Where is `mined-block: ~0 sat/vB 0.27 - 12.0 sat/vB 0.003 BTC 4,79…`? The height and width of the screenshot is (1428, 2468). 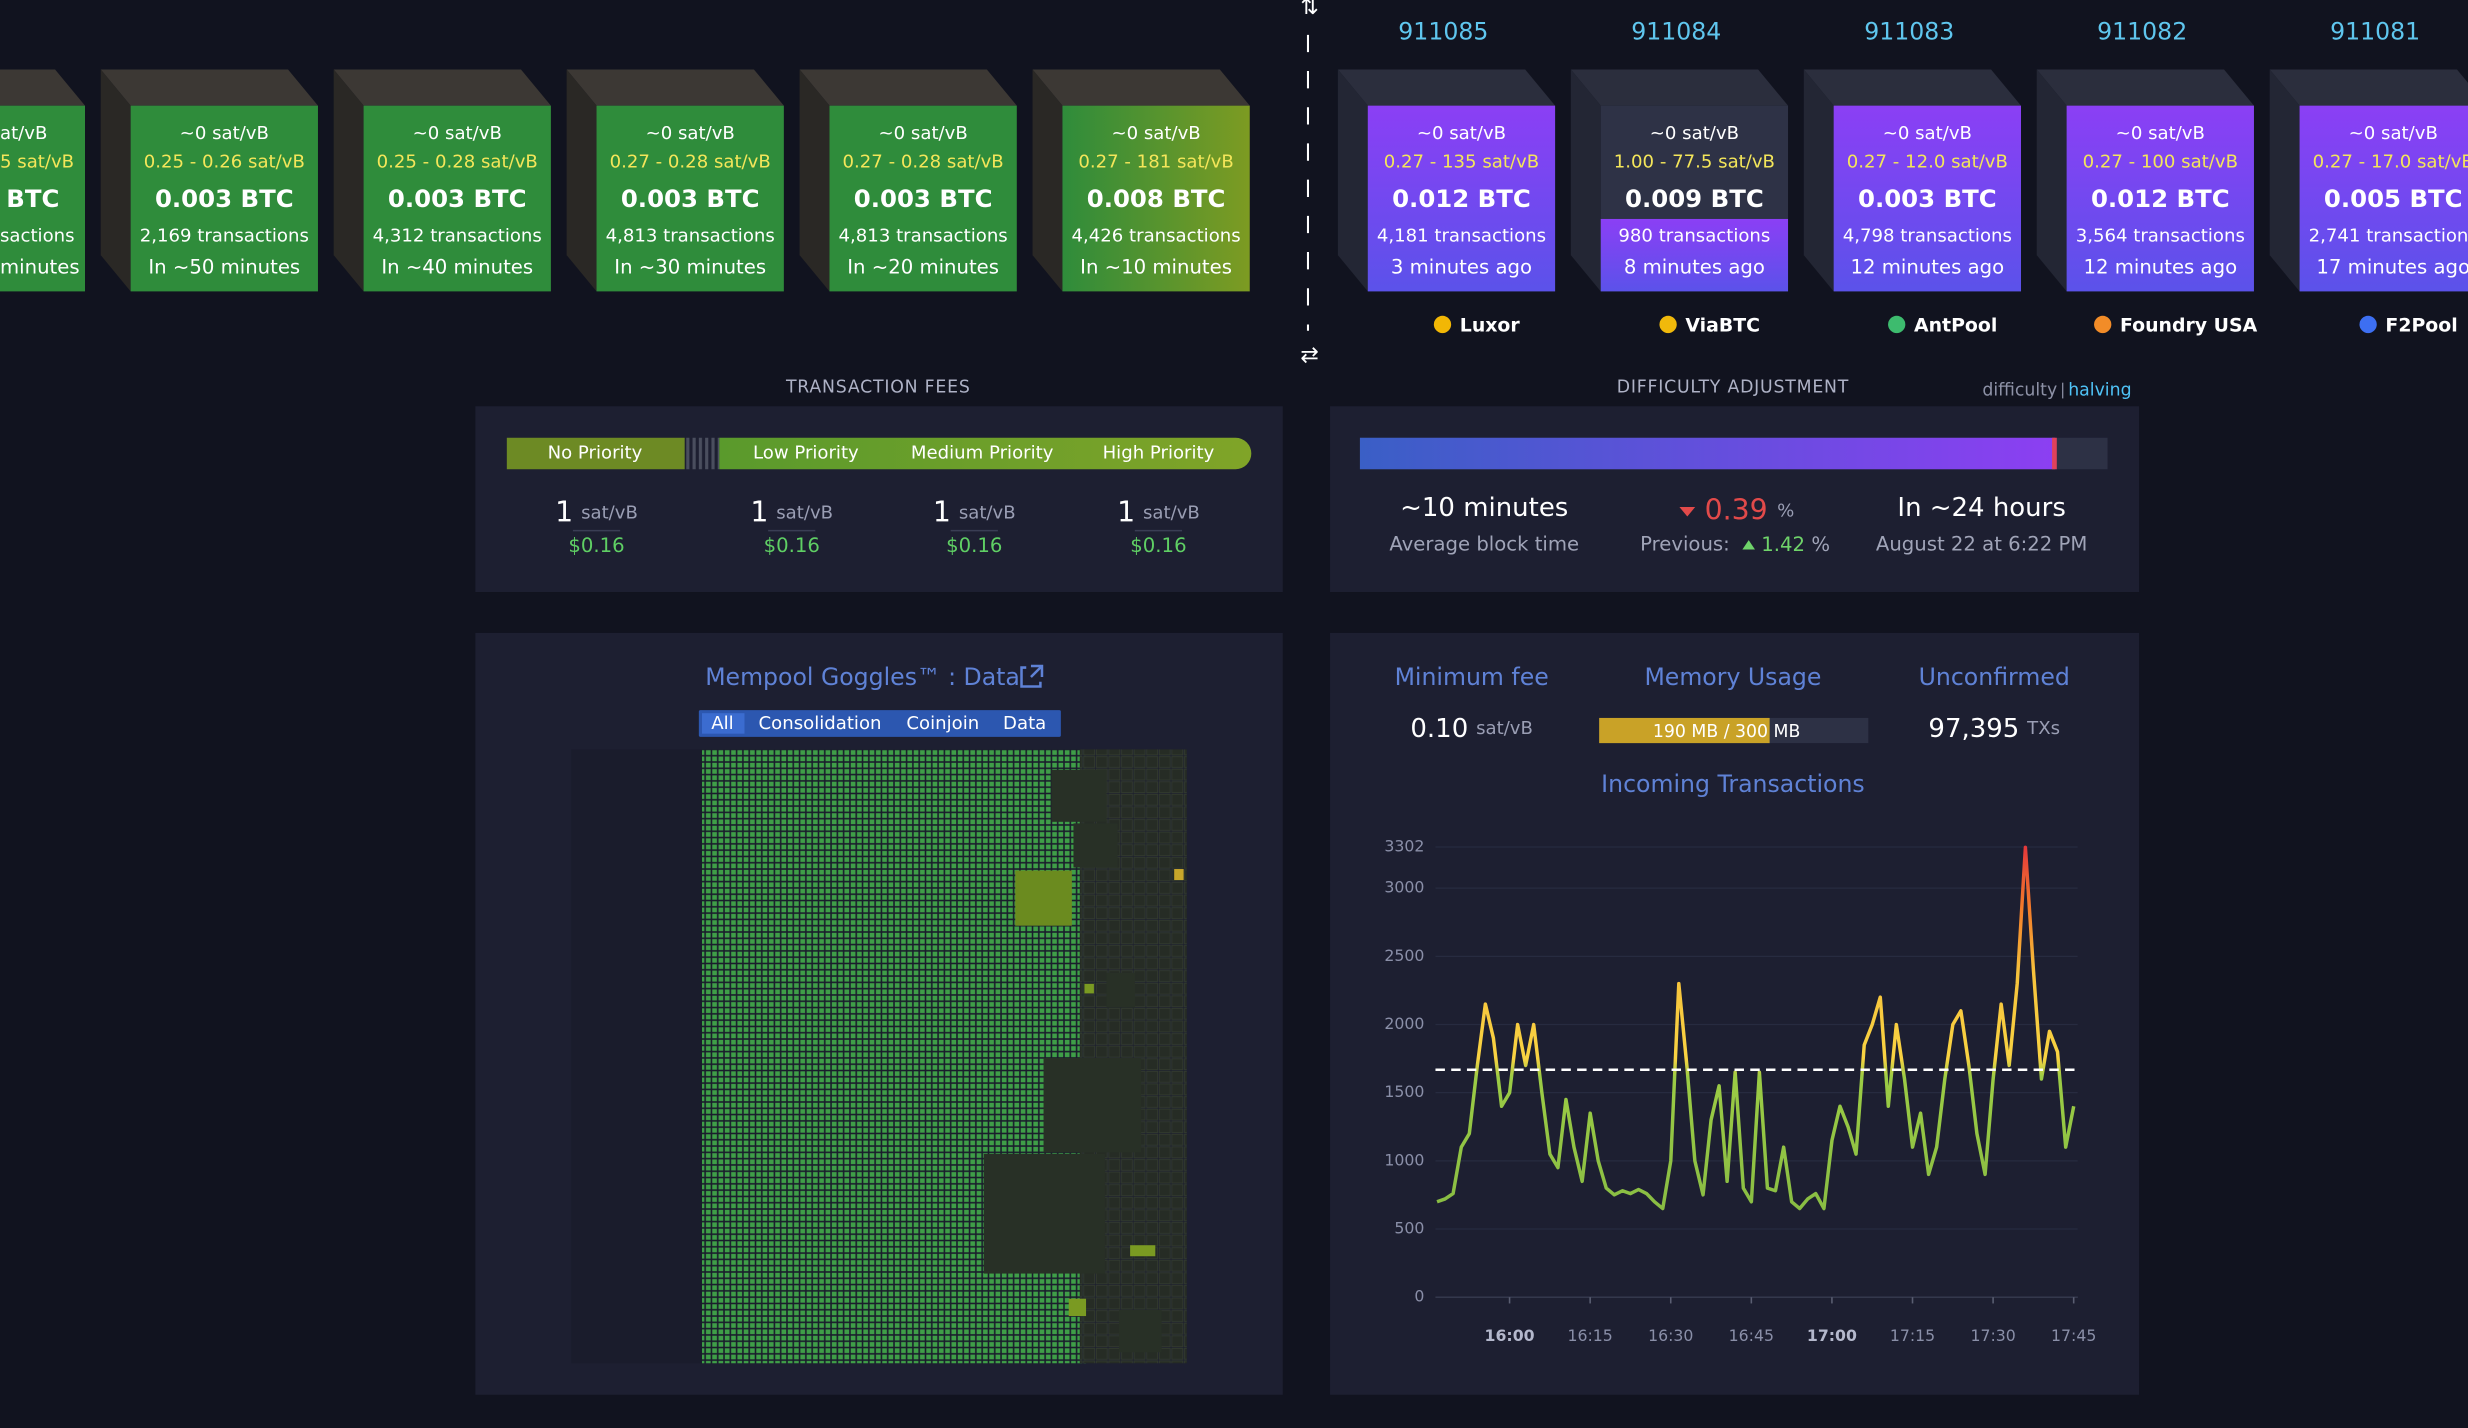 mined-block: ~0 sat/vB 0.27 - 12.0 sat/vB 0.003 BTC 4,79… is located at coordinates (1912, 180).